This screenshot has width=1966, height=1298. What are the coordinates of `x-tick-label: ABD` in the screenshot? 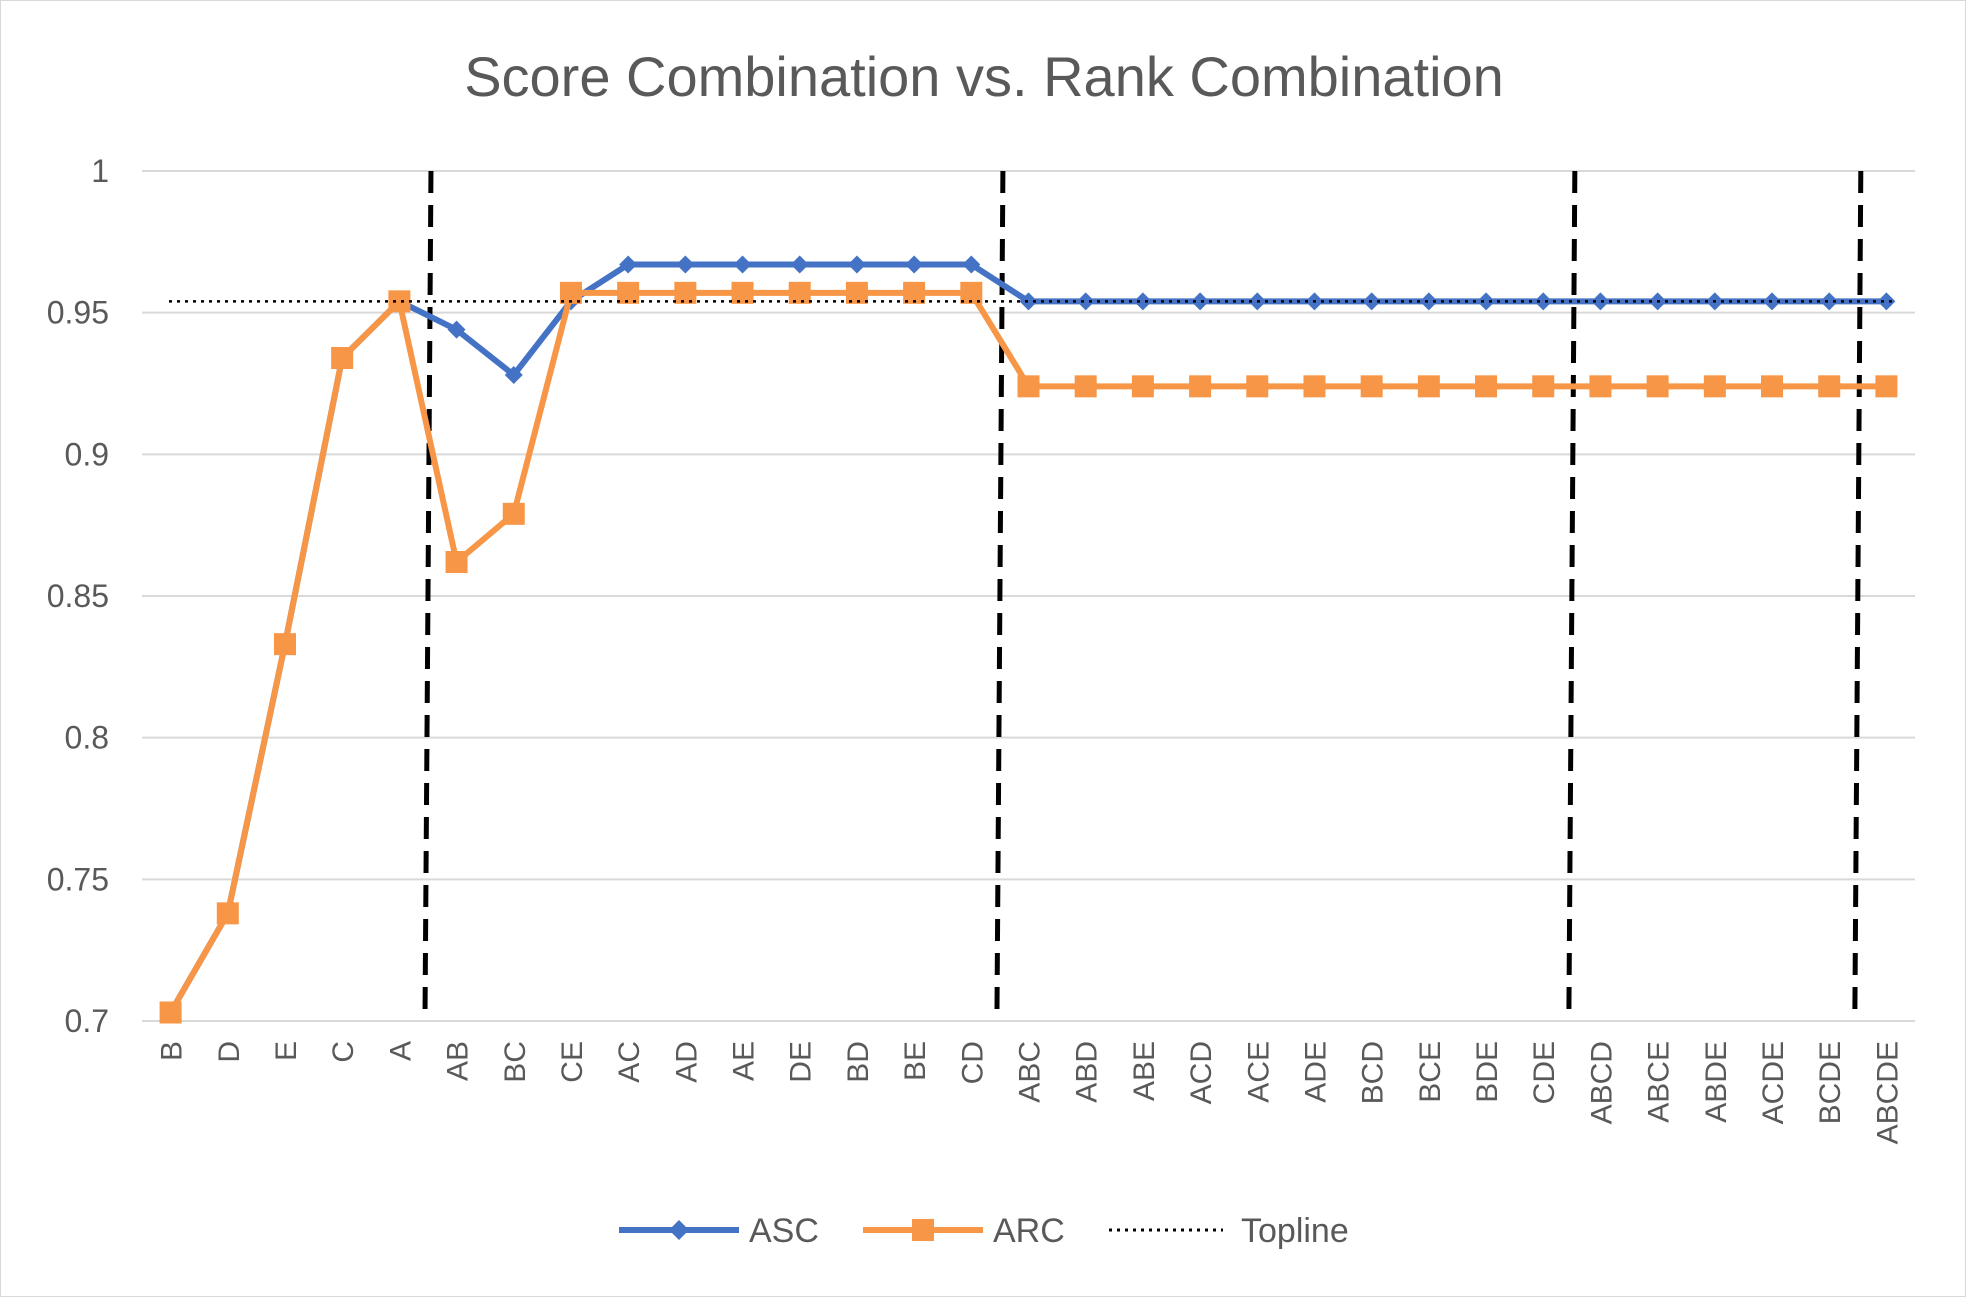 It's located at (1087, 1072).